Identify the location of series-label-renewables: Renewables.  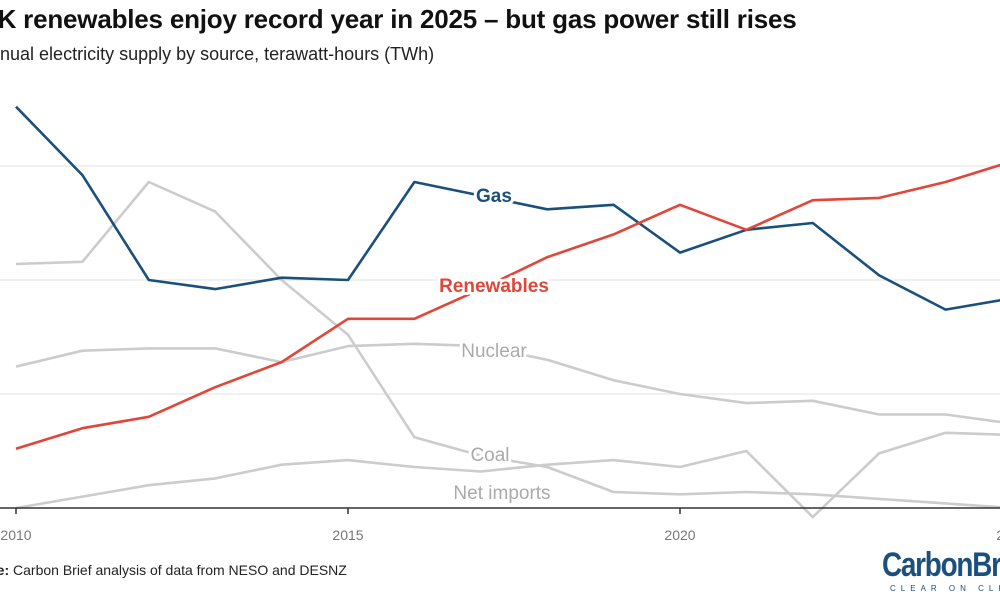
(494, 286).